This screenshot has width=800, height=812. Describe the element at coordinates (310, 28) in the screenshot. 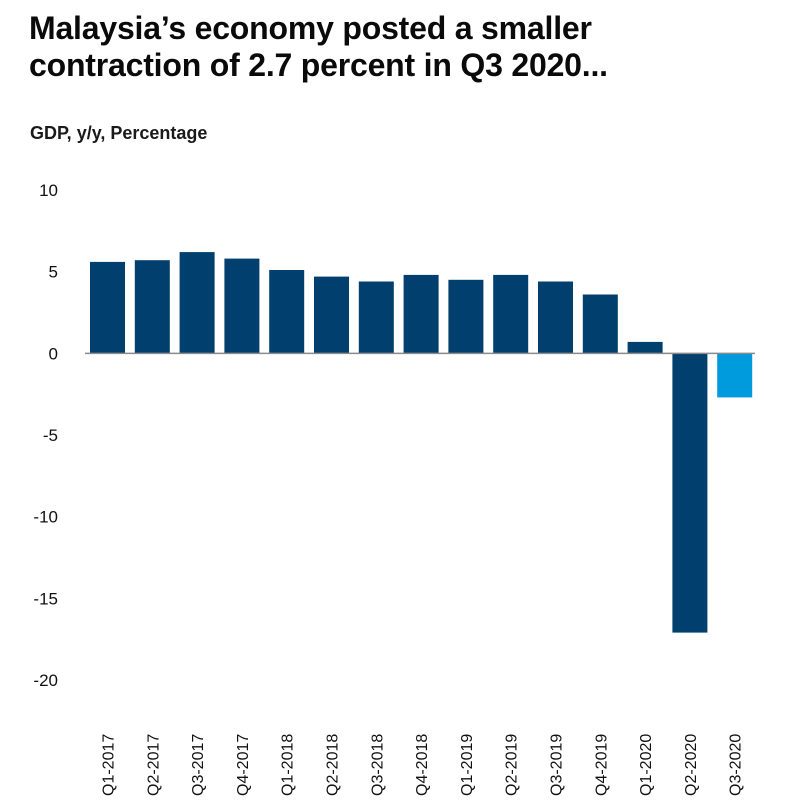

I see `chart-title-line-1: Malaysia’s economy posted a smaller` at that location.